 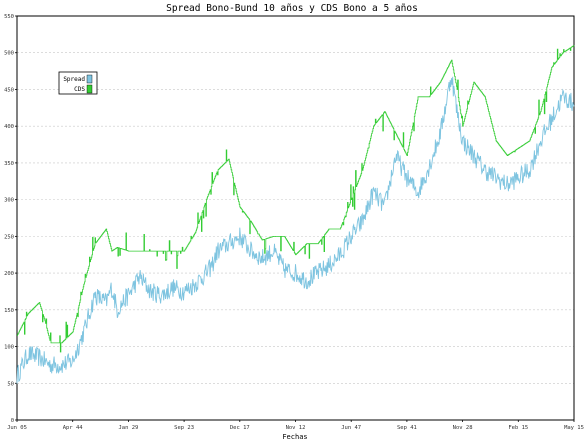 What do you see at coordinates (9, 54) in the screenshot?
I see `y-tick-label: 500` at bounding box center [9, 54].